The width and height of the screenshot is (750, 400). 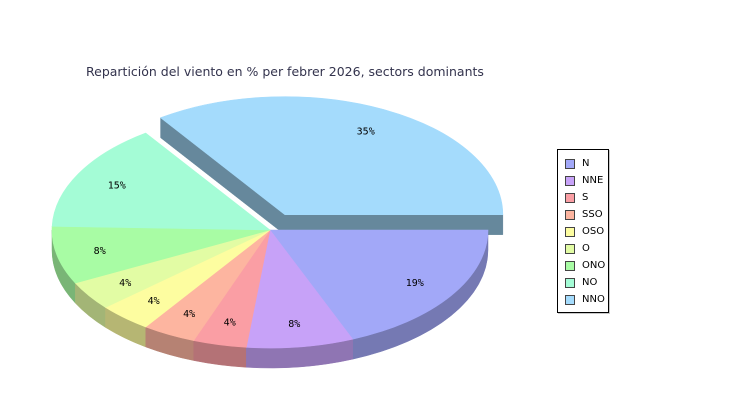 I want to click on legend-label: NNO, so click(x=593, y=299).